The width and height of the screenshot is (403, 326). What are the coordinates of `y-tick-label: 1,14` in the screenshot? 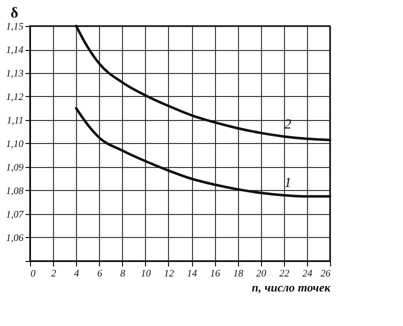 It's located at (15, 50).